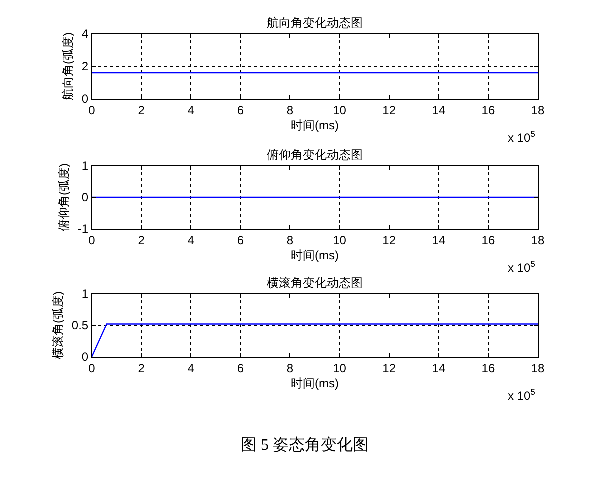 The image size is (605, 477). What do you see at coordinates (80, 325) in the screenshot?
I see `y-tick-label: 0.5` at bounding box center [80, 325].